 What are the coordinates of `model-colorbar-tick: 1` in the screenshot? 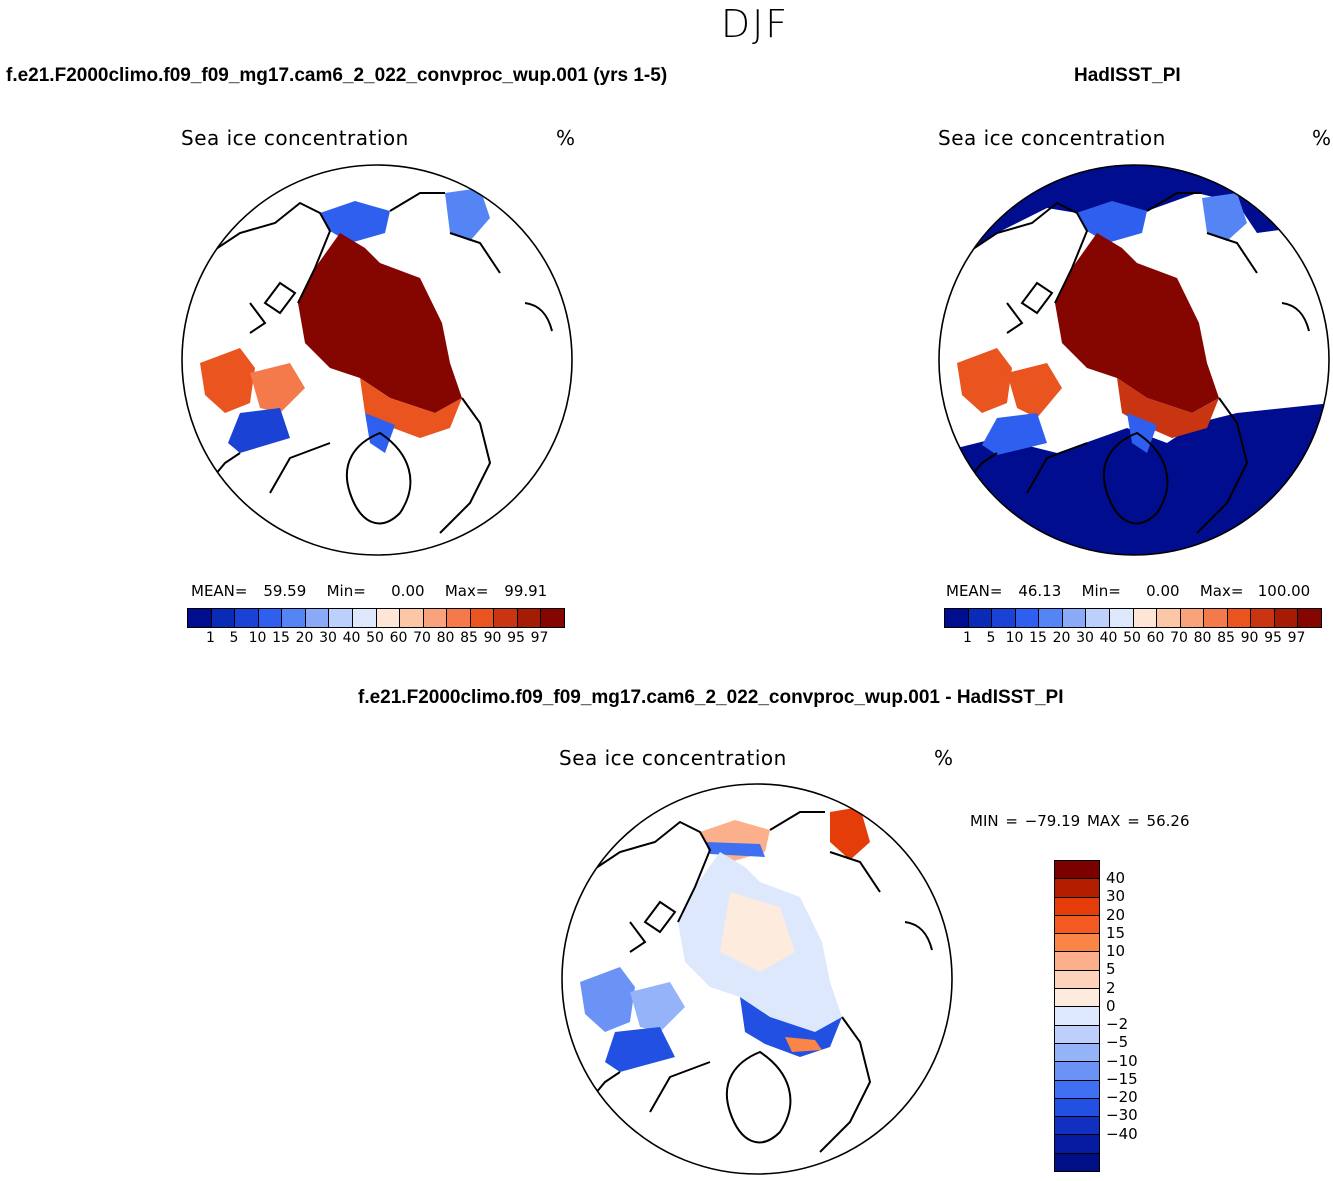 It's located at (210, 638).